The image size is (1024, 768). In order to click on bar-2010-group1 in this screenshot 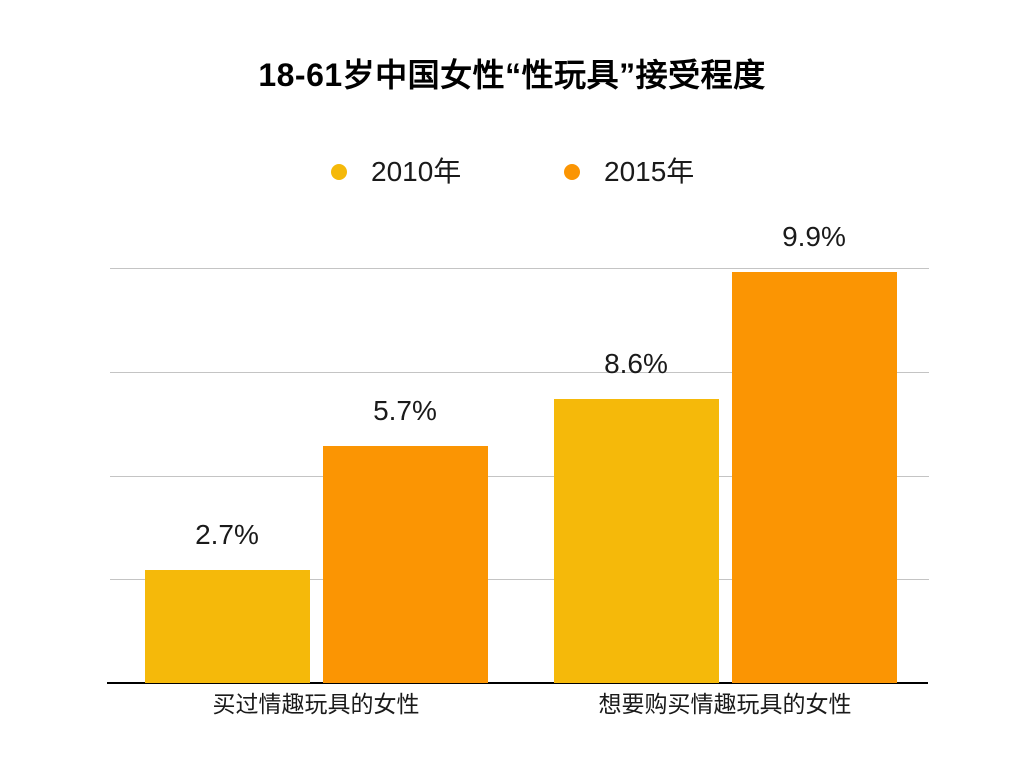, I will do `click(227, 626)`.